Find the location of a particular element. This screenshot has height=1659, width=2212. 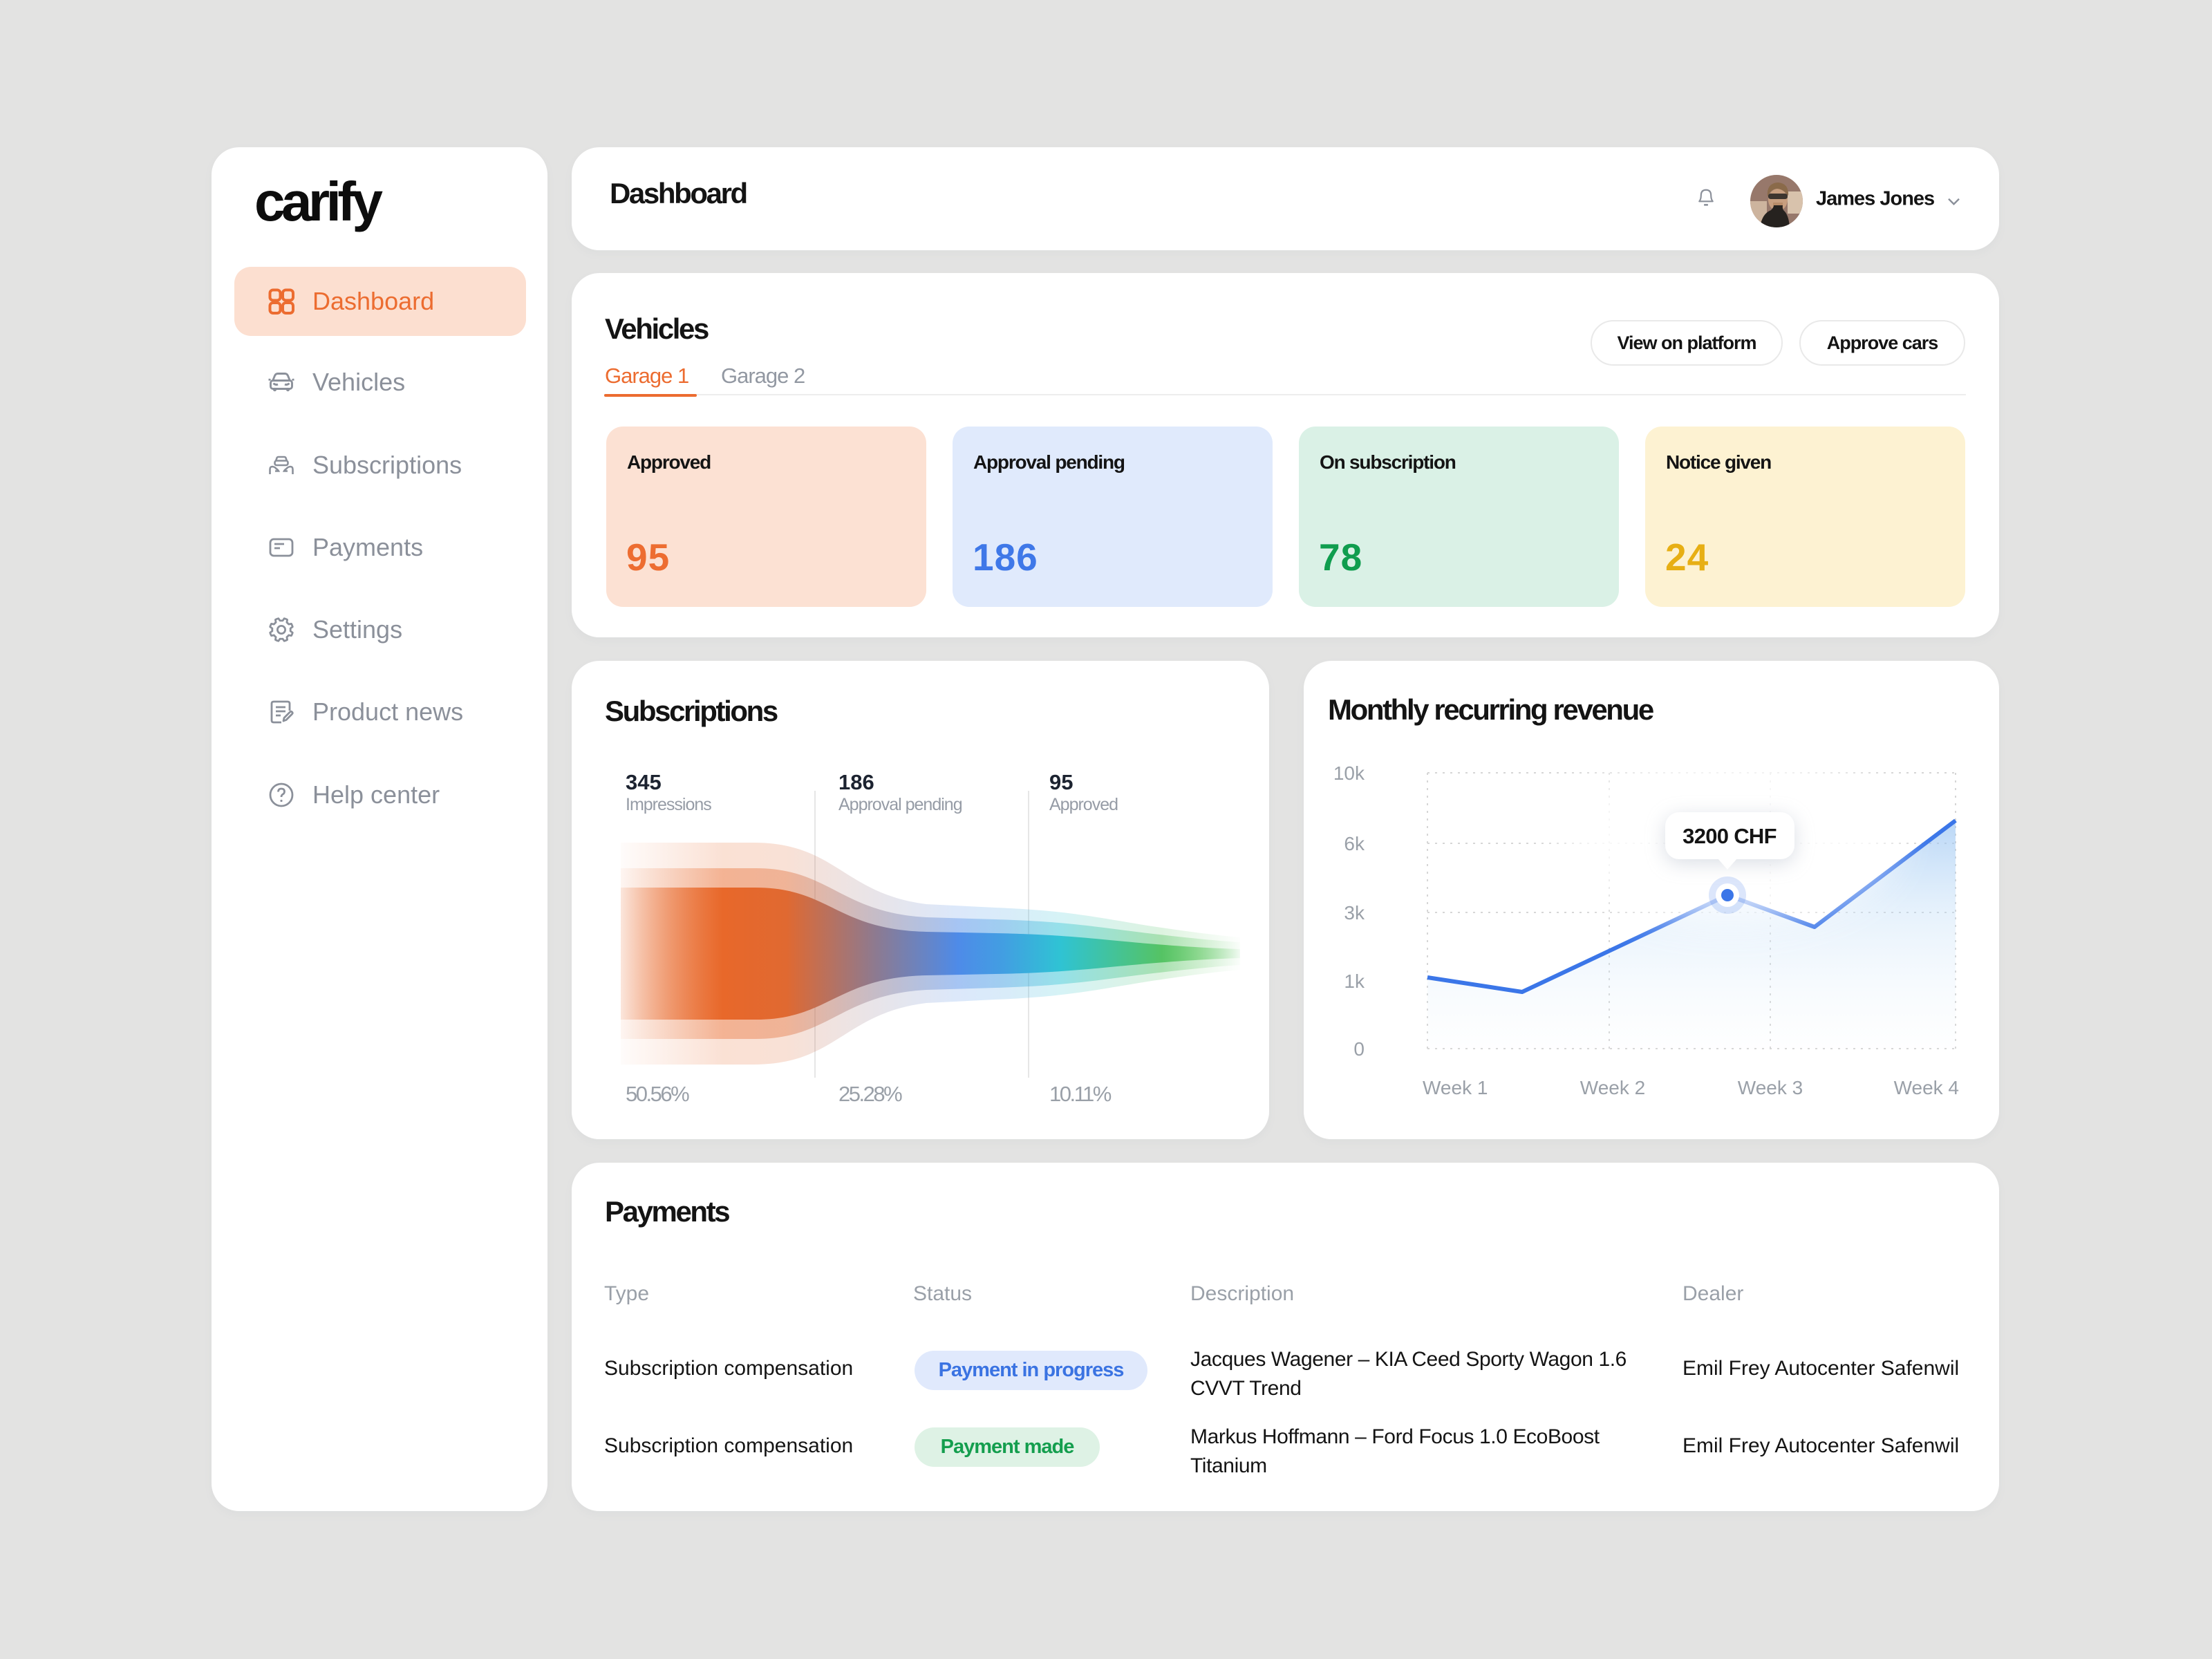

svg-text: Week 1 is located at coordinates (1455, 1087).